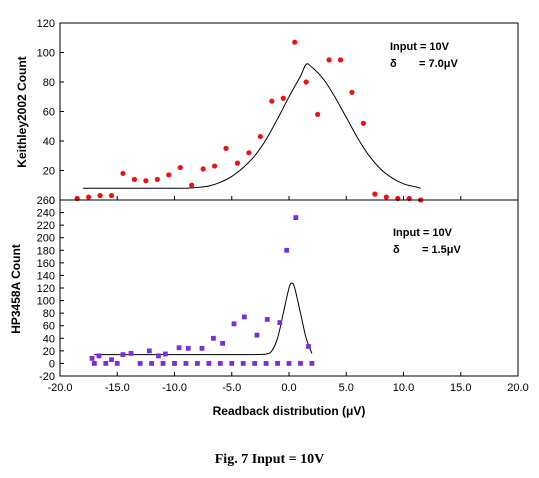  What do you see at coordinates (49, 352) in the screenshot?
I see `hp3458a-y-tick-label: 20` at bounding box center [49, 352].